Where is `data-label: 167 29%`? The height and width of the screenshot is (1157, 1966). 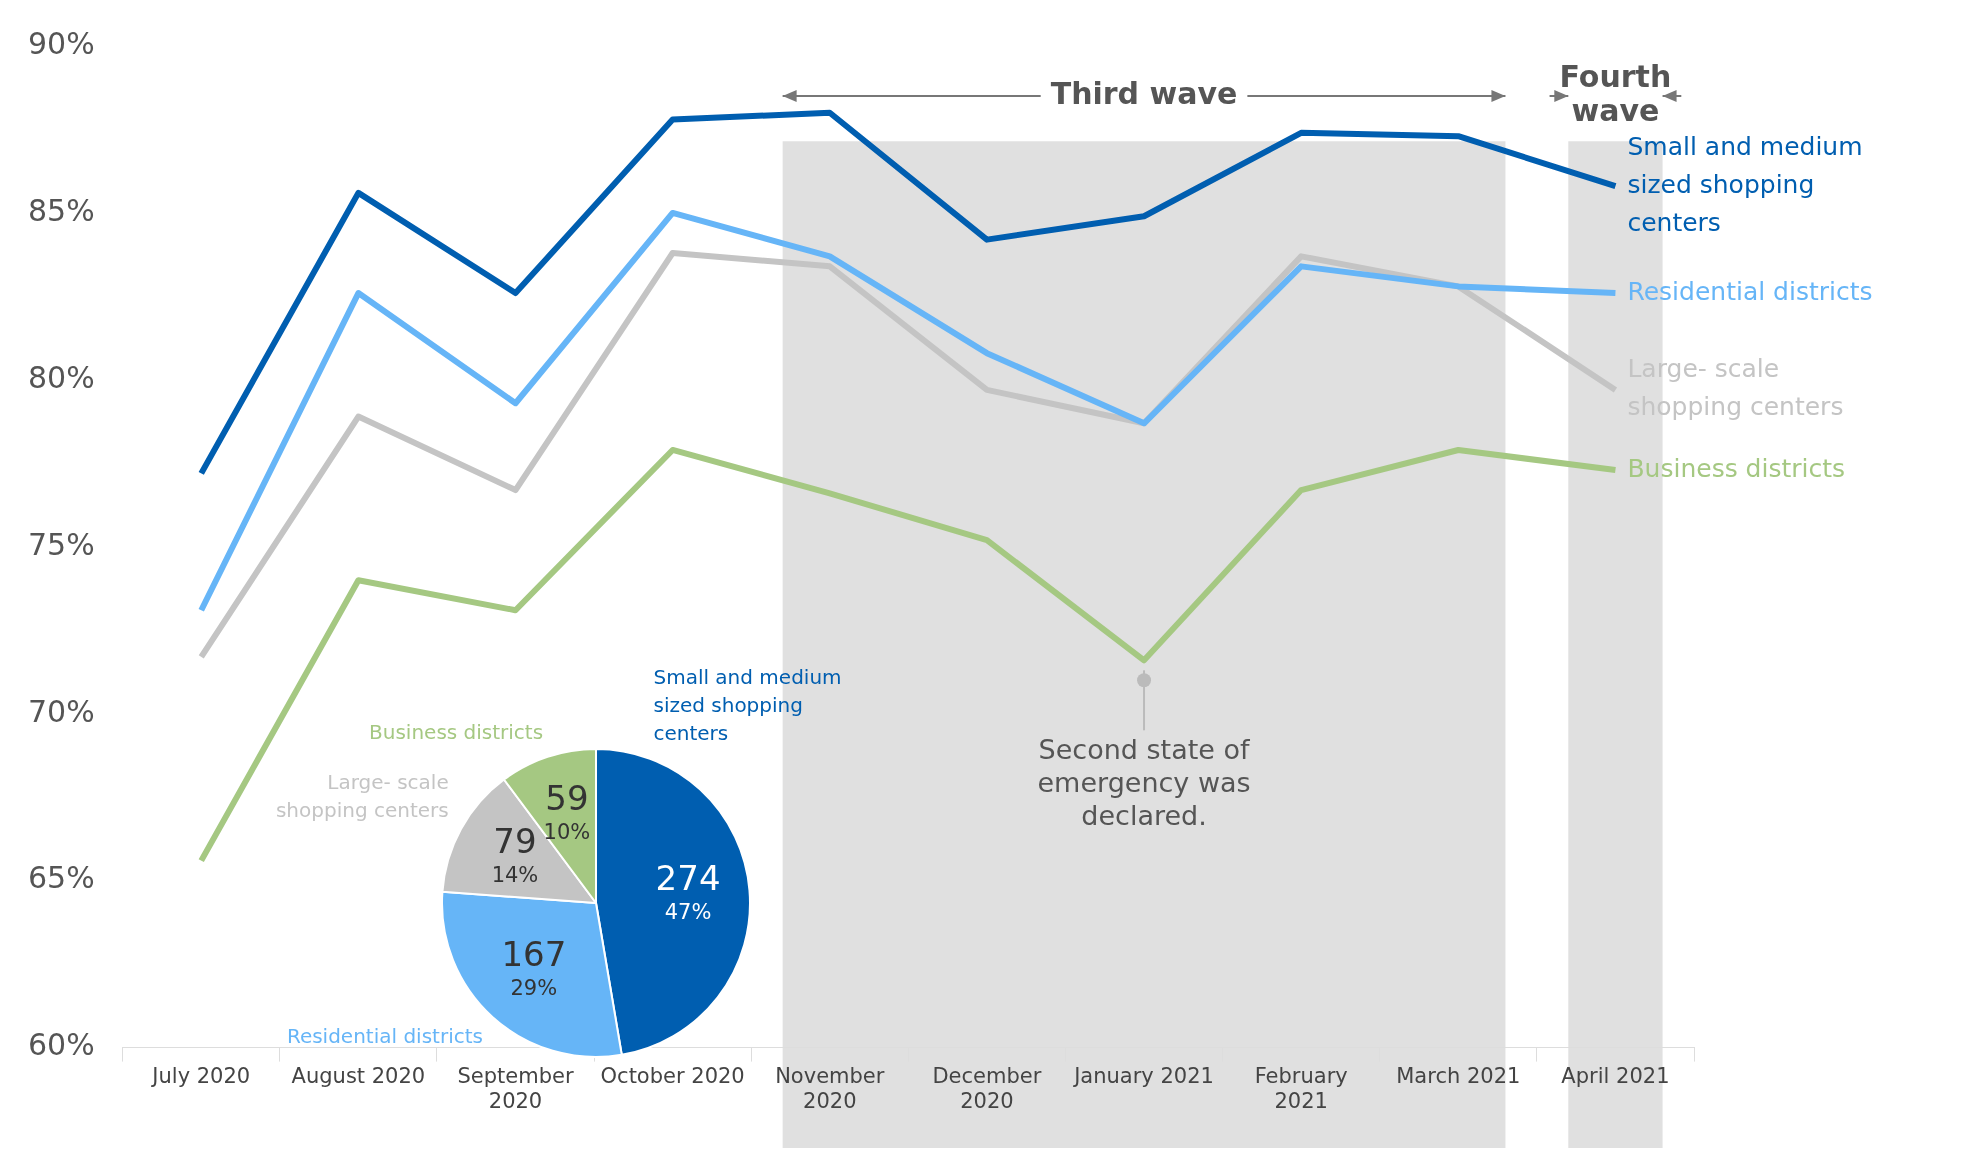 data-label: 167 29% is located at coordinates (534, 967).